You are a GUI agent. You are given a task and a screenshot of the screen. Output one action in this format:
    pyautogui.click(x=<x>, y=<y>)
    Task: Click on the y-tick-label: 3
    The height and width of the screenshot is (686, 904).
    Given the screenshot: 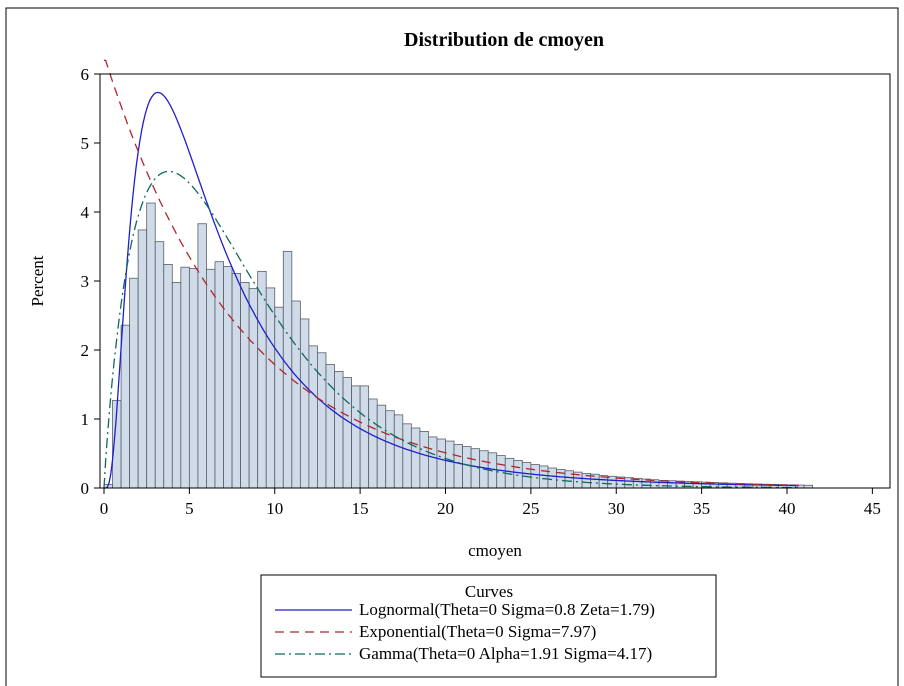 What is the action you would take?
    pyautogui.click(x=85, y=281)
    